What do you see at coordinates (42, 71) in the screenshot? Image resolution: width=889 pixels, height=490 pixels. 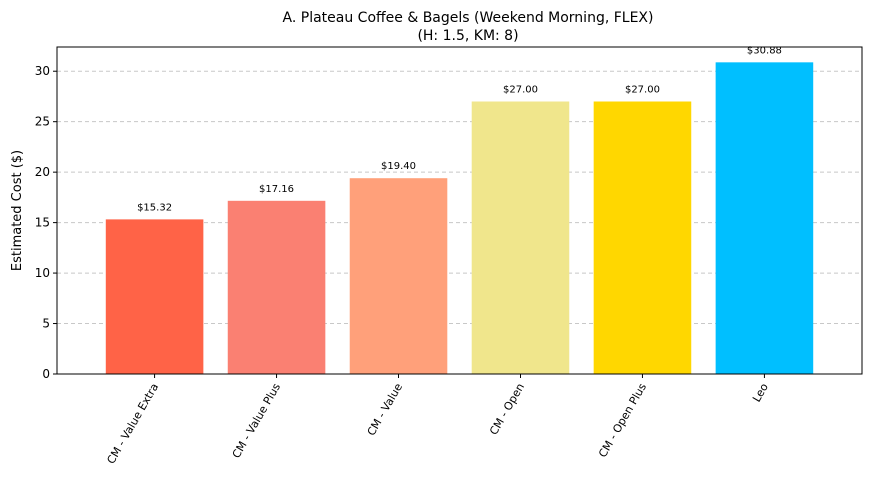 I see `y-tick-label: 30` at bounding box center [42, 71].